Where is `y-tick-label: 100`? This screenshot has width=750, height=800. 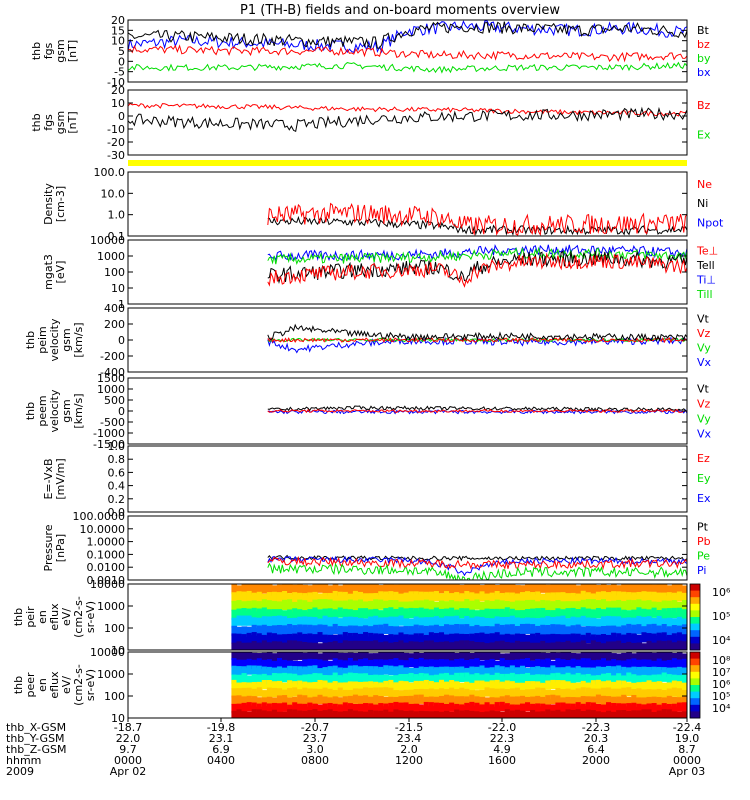 y-tick-label: 100 is located at coordinates (114, 272).